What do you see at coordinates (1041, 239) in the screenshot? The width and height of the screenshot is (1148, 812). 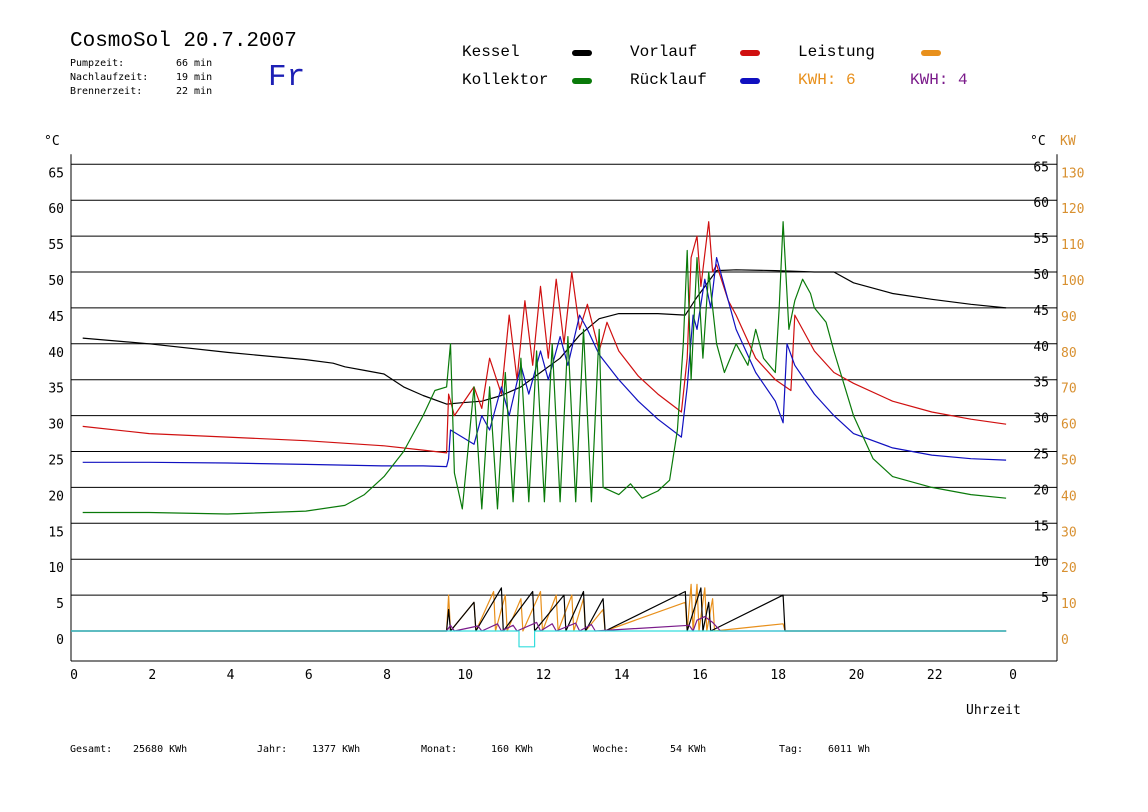 I see `y-tick-right-c-55: 55` at bounding box center [1041, 239].